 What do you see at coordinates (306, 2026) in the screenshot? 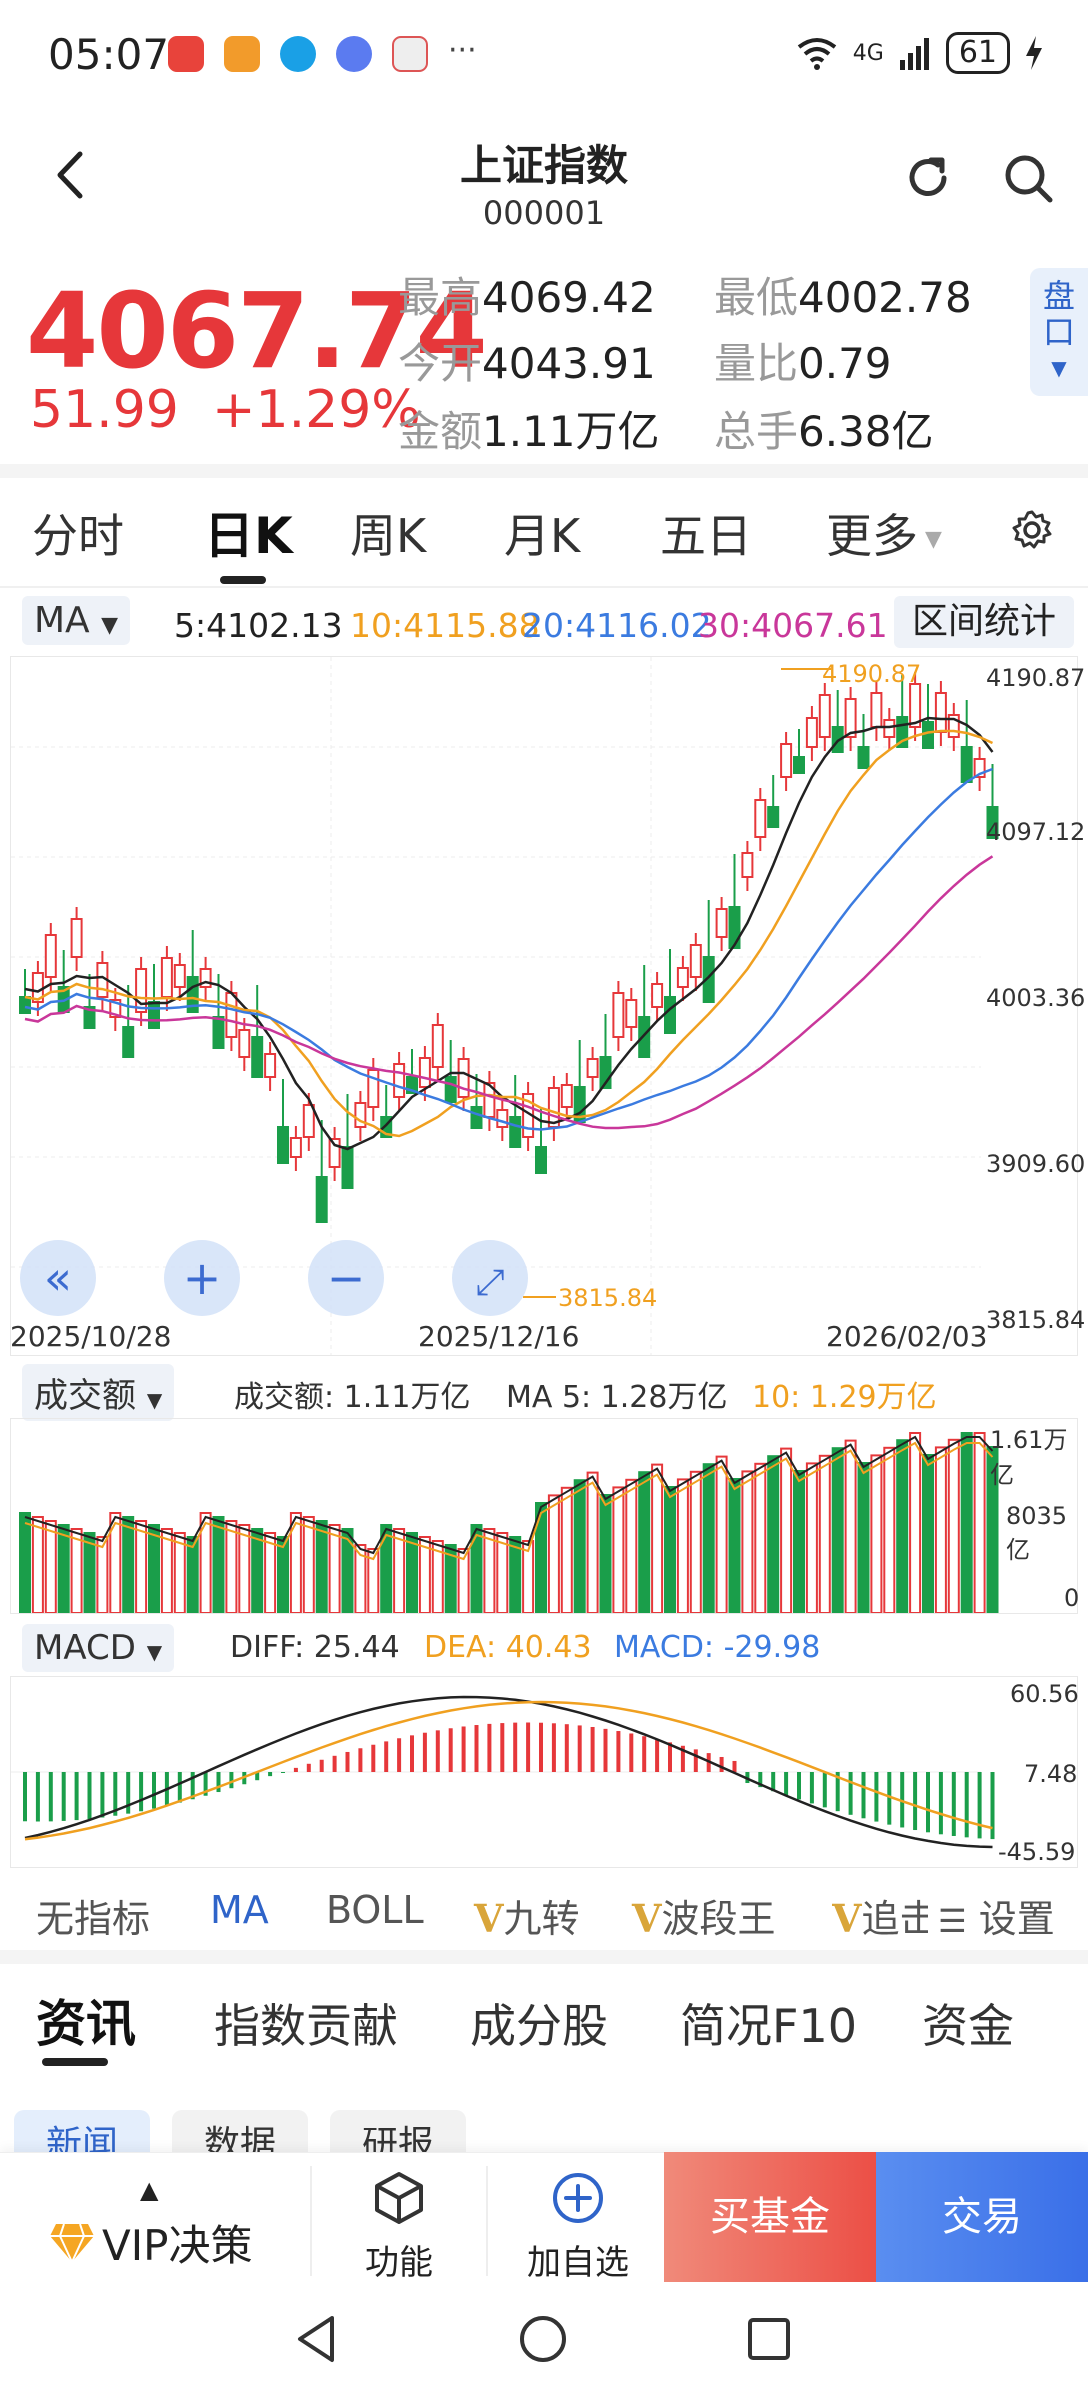
I see `tab-index-contribution: 指数贡献` at bounding box center [306, 2026].